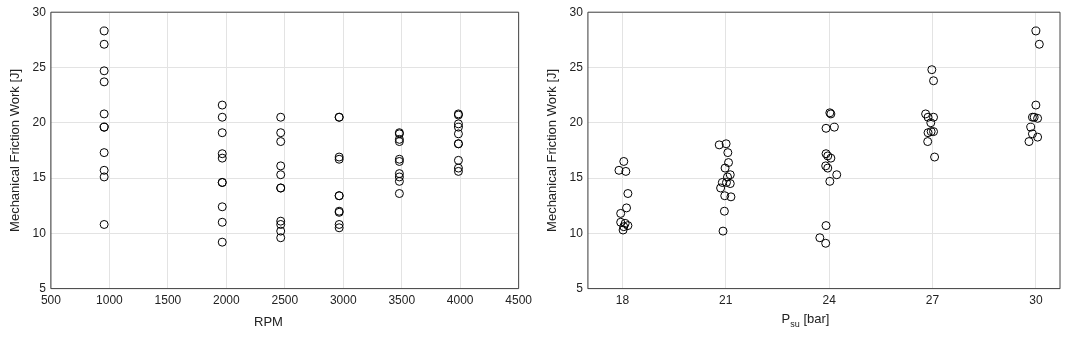 The width and height of the screenshot is (1074, 337). I want to click on x-tick-label: 1000, so click(110, 300).